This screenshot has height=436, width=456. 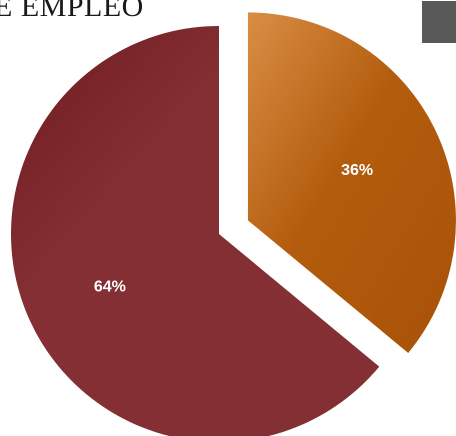 I want to click on slice-label-36: 36%, so click(x=357, y=170).